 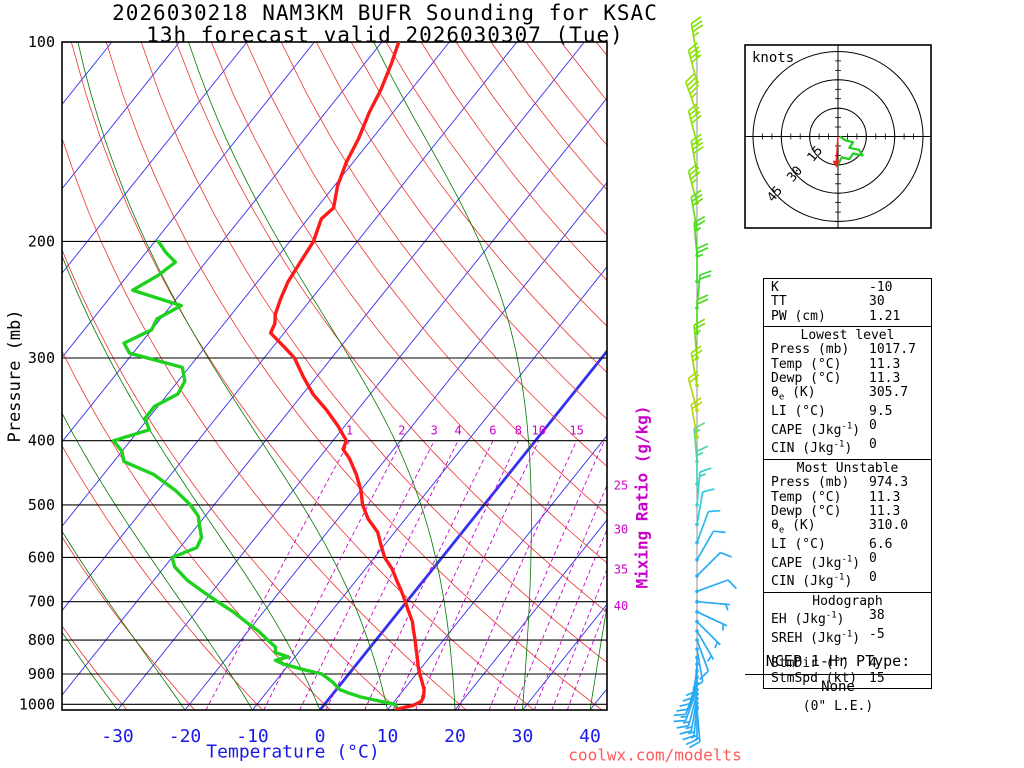 I want to click on temperature-tick-label: 10, so click(x=388, y=736).